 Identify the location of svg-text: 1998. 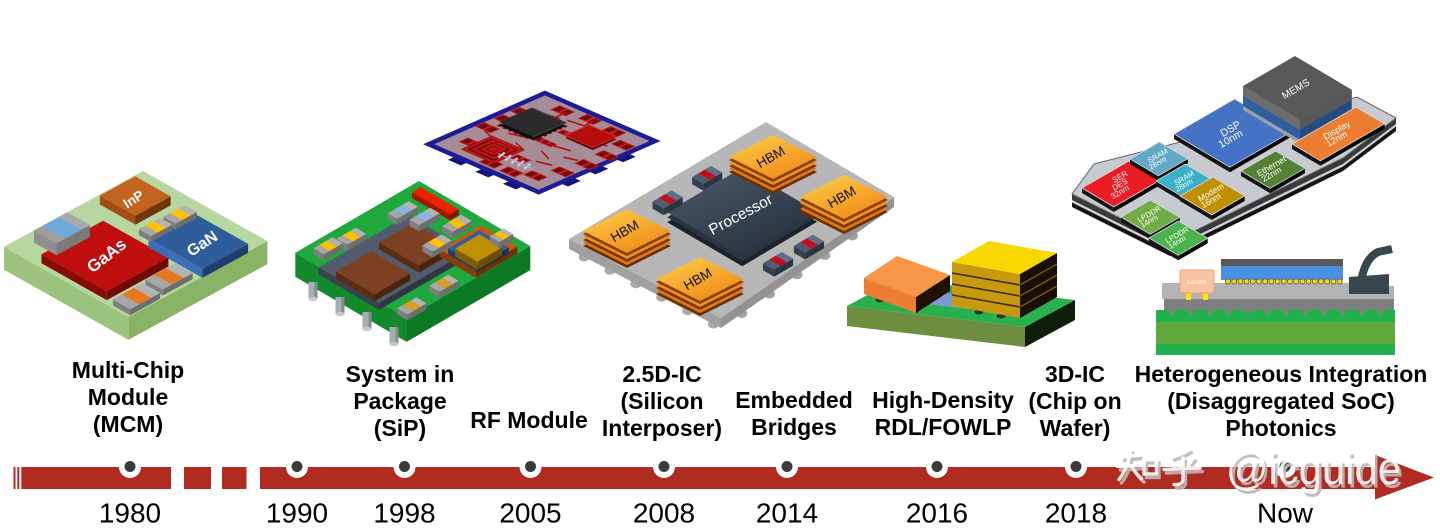
(404, 513).